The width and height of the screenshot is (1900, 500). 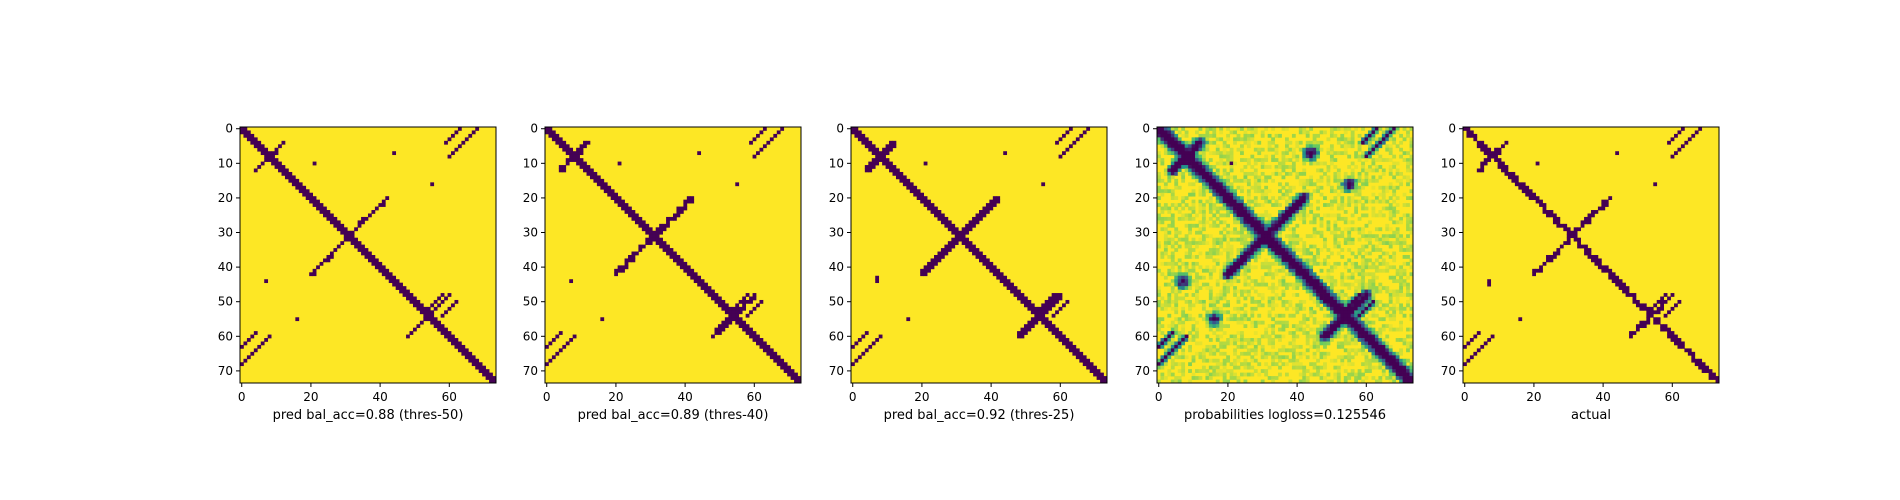 I want to click on heatmap-cells, so click(x=673, y=255).